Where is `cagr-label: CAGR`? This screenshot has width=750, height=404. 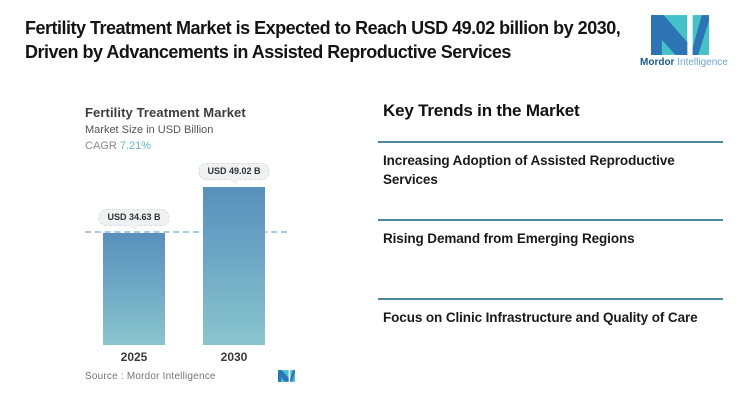 cagr-label: CAGR is located at coordinates (101, 146).